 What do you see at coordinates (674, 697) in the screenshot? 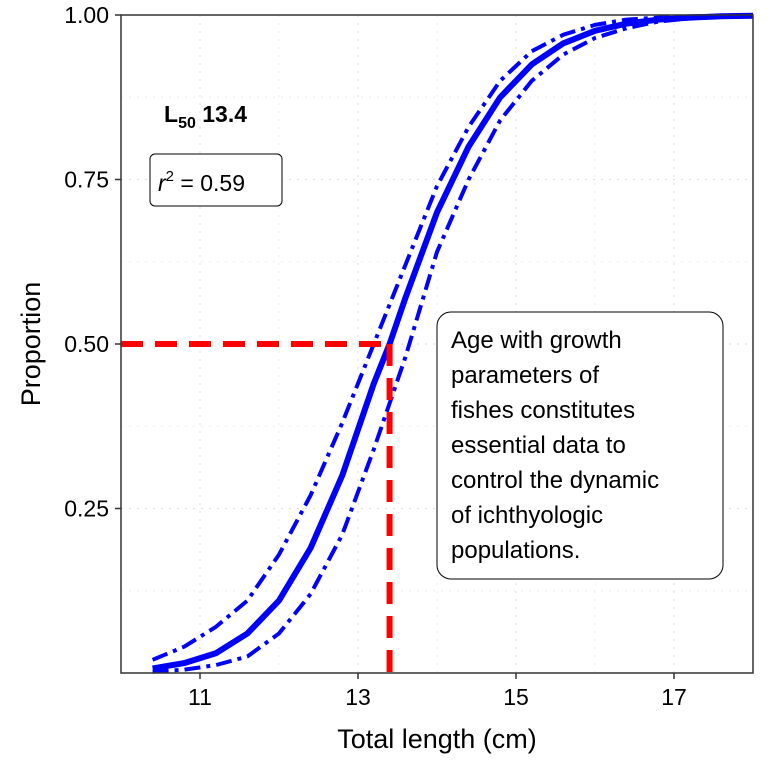
I see `x-tick-label: 17` at bounding box center [674, 697].